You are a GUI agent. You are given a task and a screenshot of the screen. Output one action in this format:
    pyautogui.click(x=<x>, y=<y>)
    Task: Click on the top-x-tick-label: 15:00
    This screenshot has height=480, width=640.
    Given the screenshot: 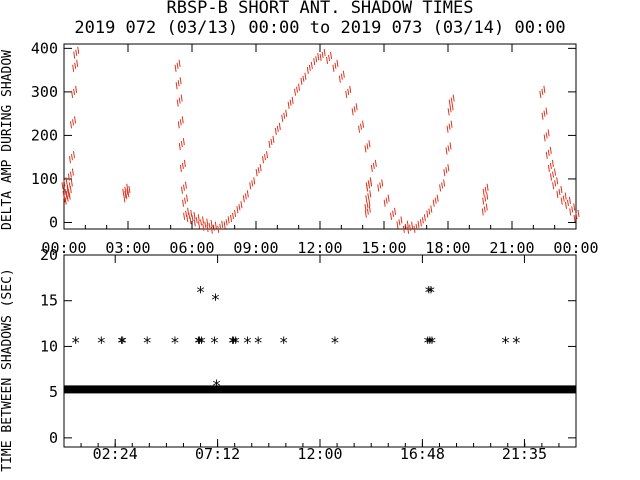 What is the action you would take?
    pyautogui.click(x=383, y=248)
    